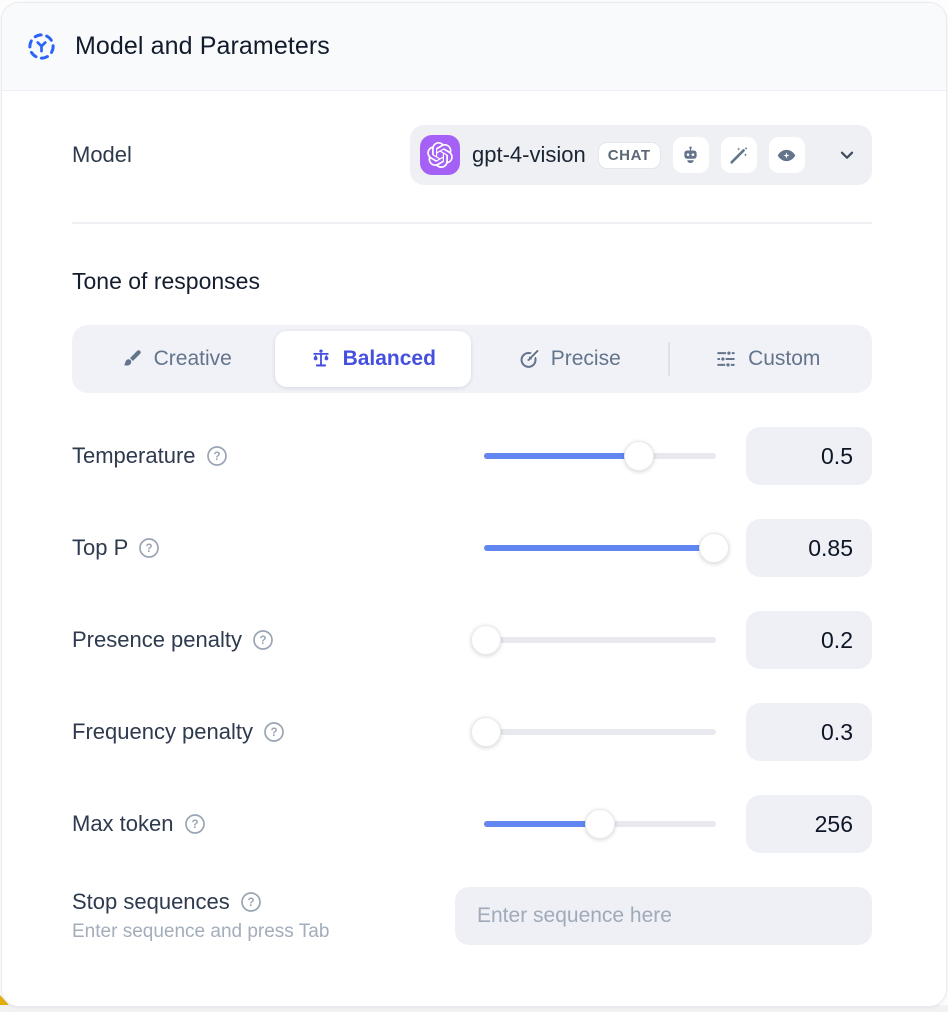  I want to click on tone-segmented-control: Creative Balanced, so click(472, 359).